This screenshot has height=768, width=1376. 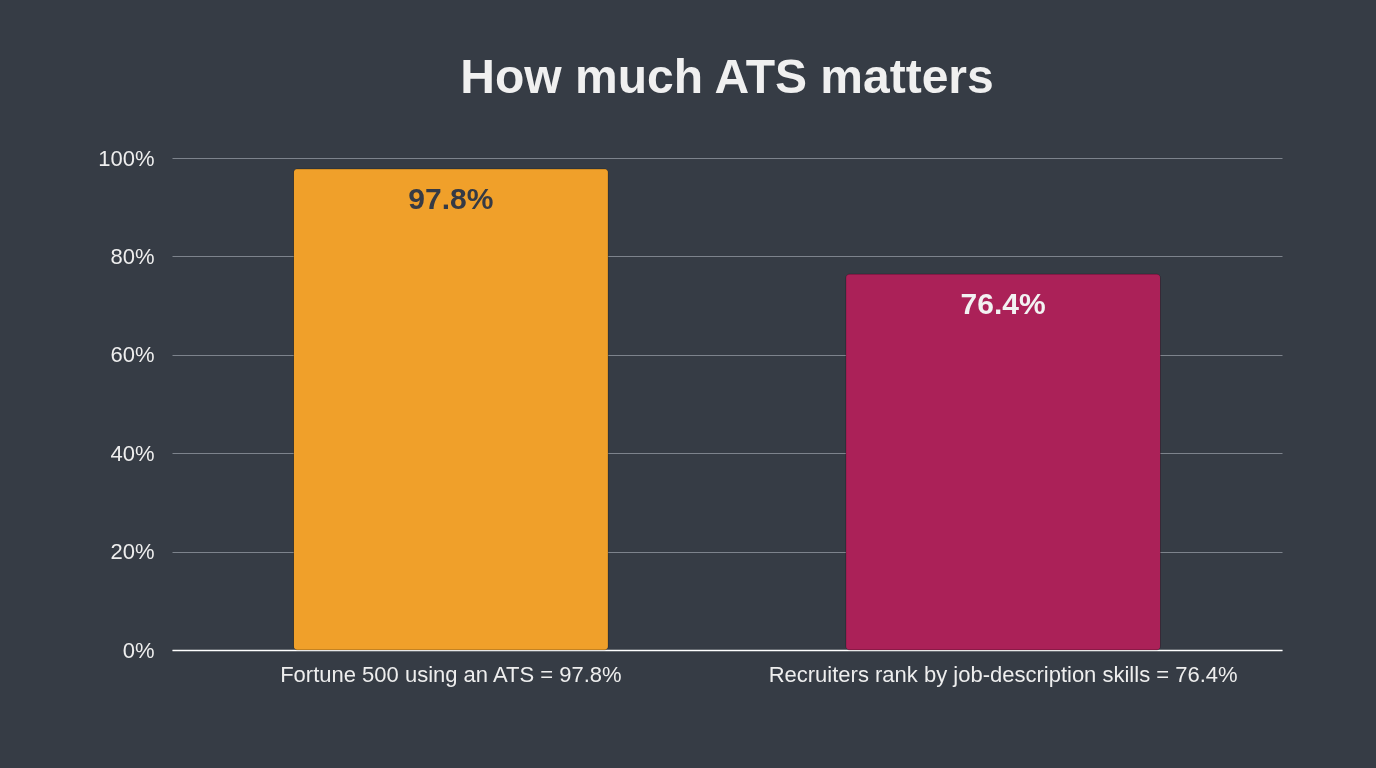 What do you see at coordinates (138, 650) in the screenshot?
I see `y-tick-label: 0%` at bounding box center [138, 650].